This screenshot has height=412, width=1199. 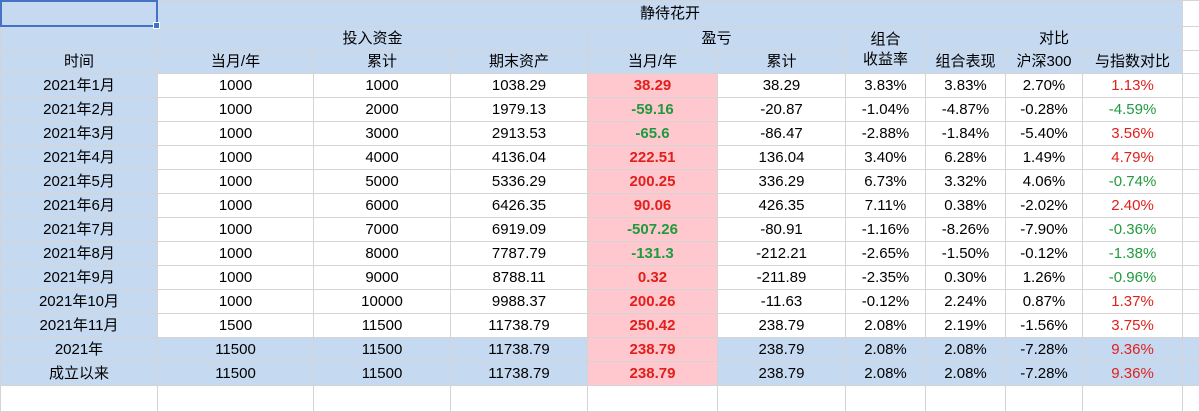 What do you see at coordinates (782, 230) in the screenshot?
I see `cell: -80.91` at bounding box center [782, 230].